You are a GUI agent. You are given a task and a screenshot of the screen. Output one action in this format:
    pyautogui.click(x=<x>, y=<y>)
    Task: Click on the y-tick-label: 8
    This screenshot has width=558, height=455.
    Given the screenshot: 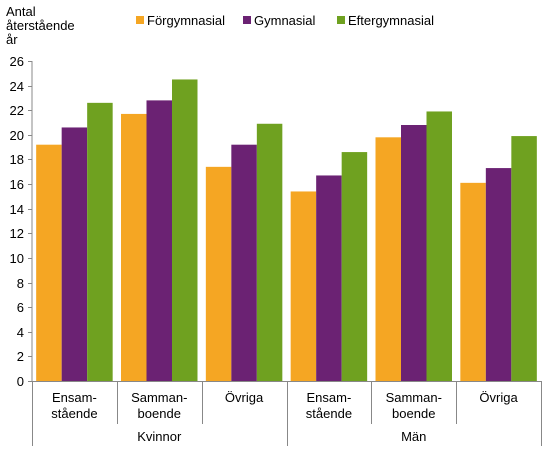 What is the action you would take?
    pyautogui.click(x=20, y=283)
    